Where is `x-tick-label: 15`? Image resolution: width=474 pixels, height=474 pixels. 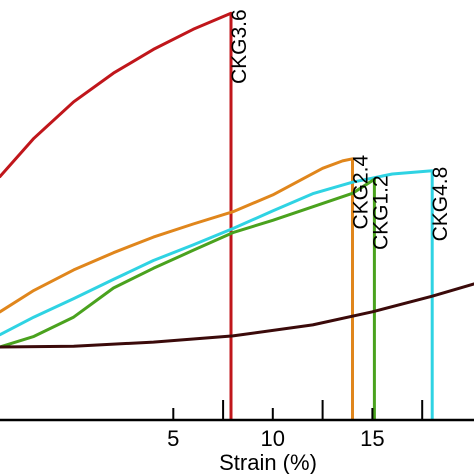
x-tick-label: 15 is located at coordinates (372, 438).